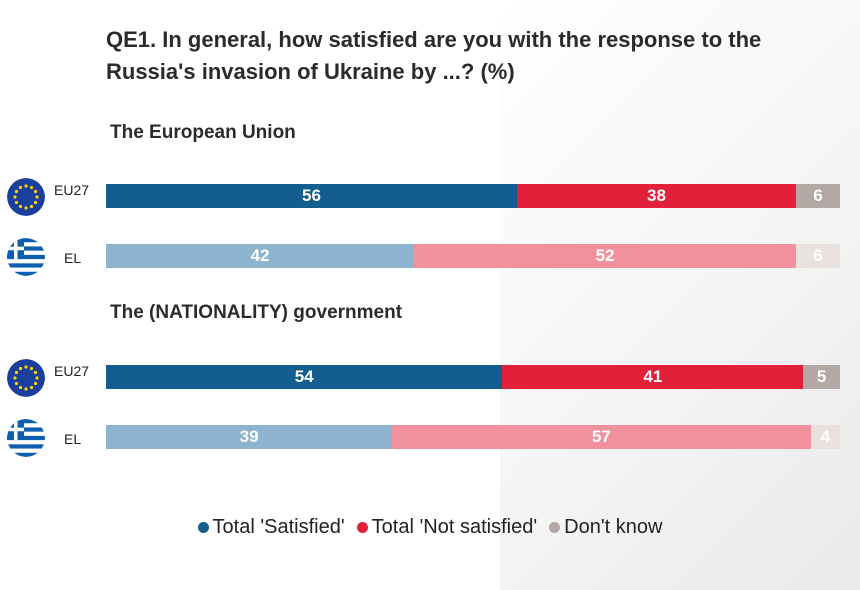  I want to click on bar-segment-dont-know: 4, so click(825, 437).